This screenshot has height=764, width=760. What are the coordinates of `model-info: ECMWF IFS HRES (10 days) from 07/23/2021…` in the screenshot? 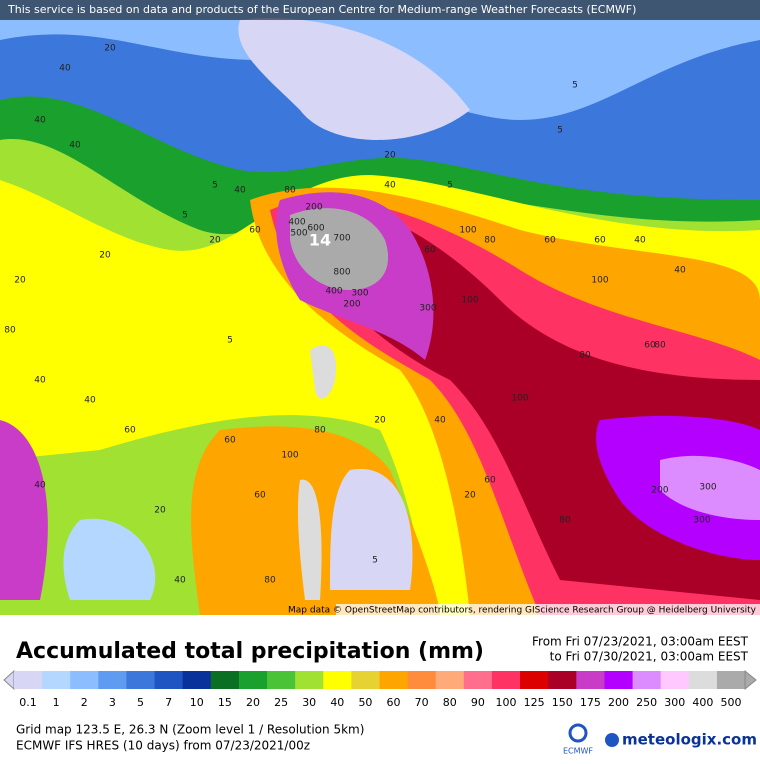 It's located at (163, 746).